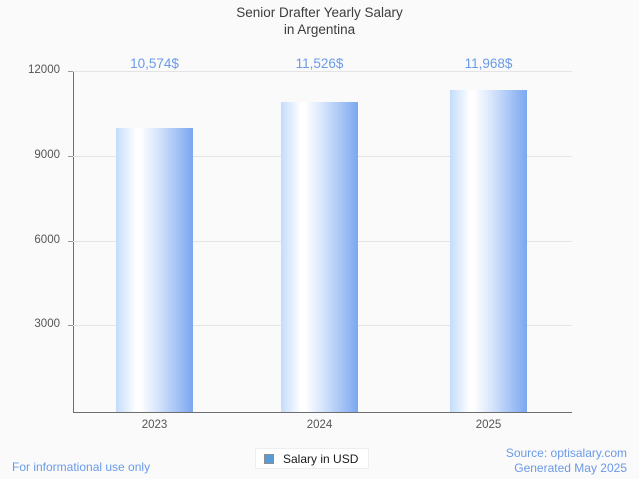 Image resolution: width=639 pixels, height=479 pixels. What do you see at coordinates (319, 257) in the screenshot?
I see `bar-2024` at bounding box center [319, 257].